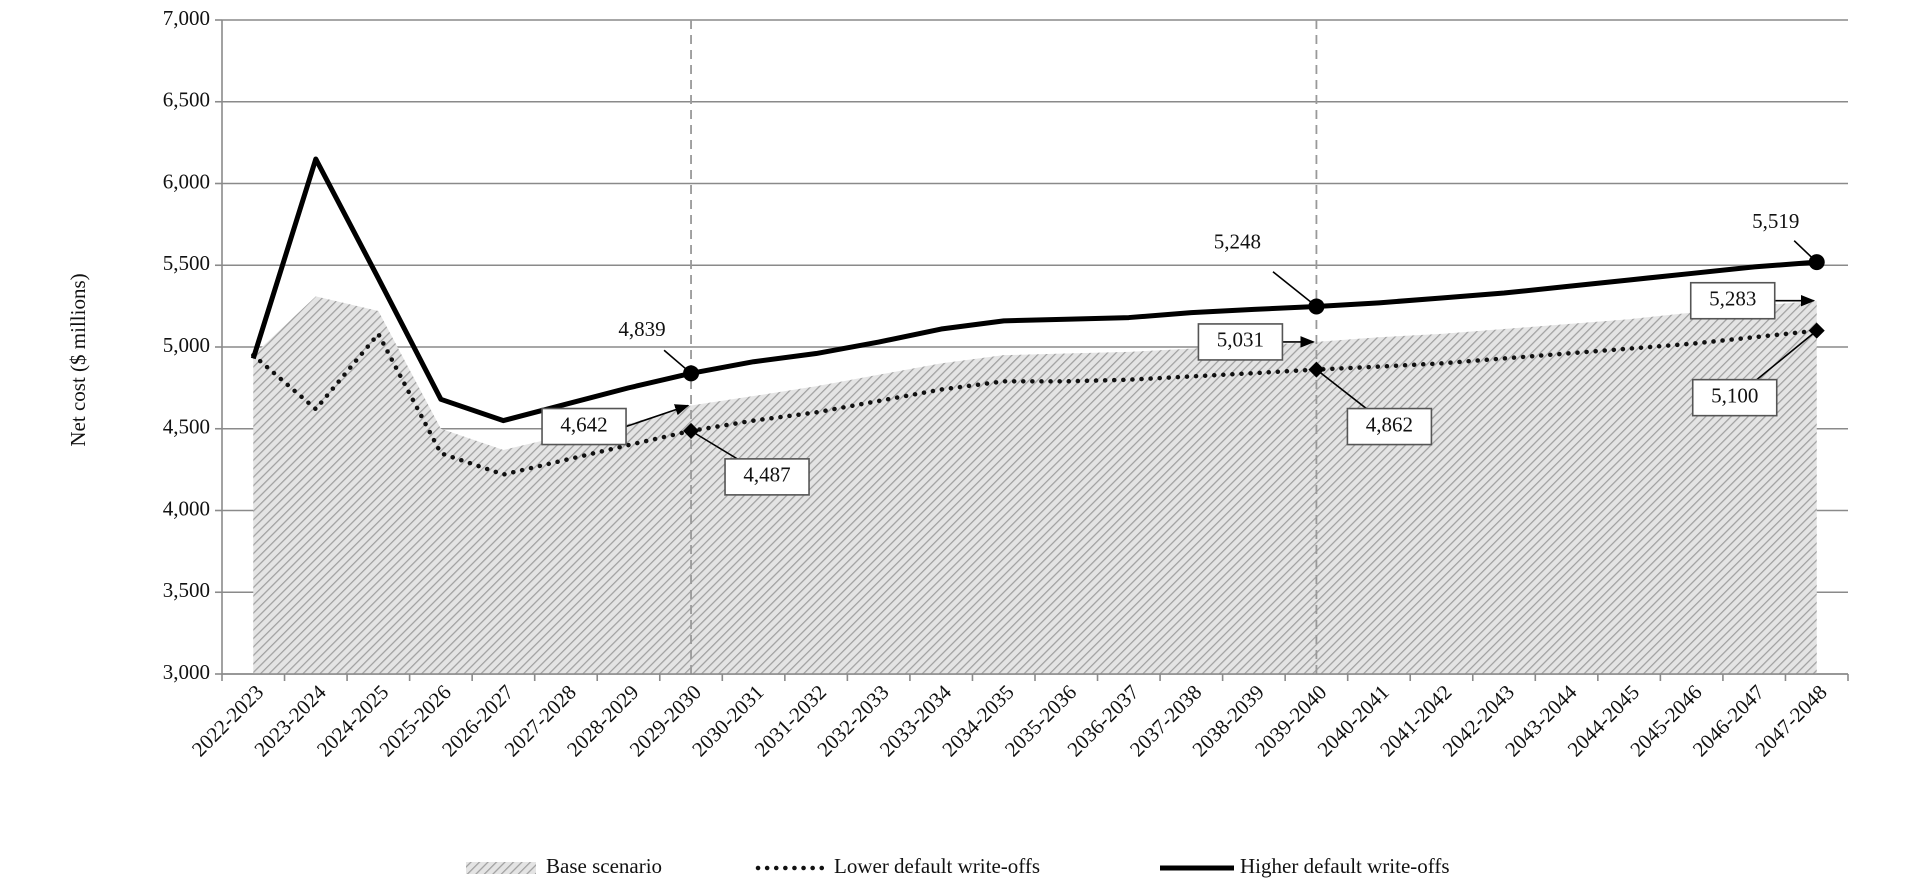  I want to click on data-label: 5,283, so click(1732, 299).